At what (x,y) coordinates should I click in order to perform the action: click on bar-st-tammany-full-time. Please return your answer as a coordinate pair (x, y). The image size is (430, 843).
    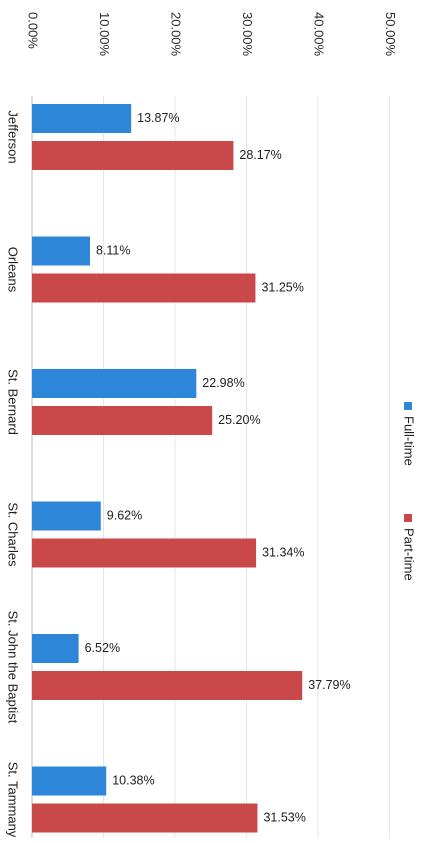
    Looking at the image, I should click on (69, 781).